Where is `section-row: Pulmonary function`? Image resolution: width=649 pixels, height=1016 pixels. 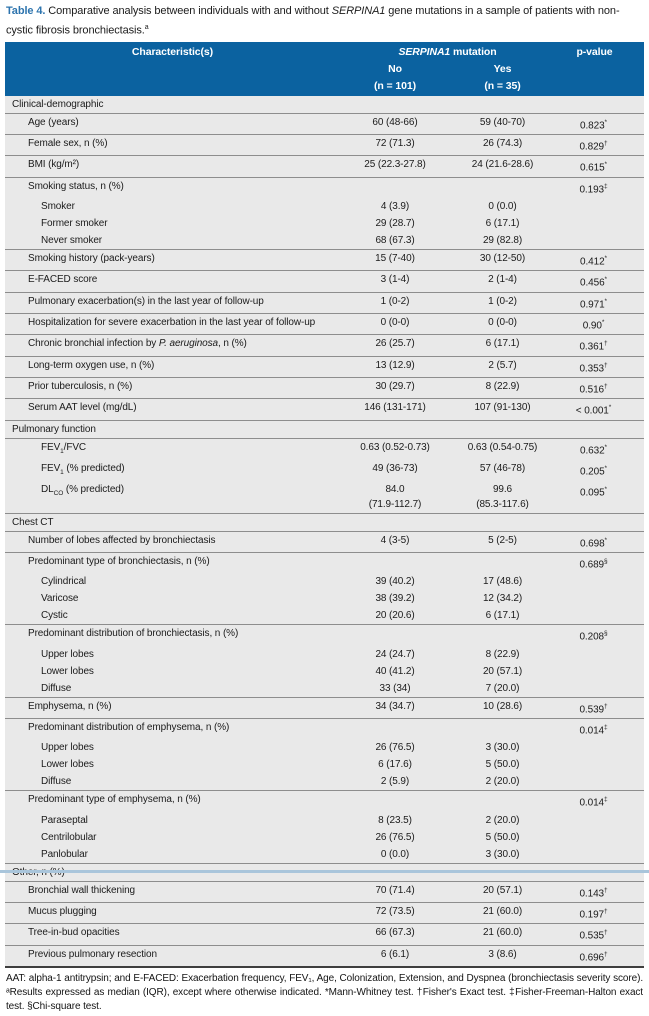 section-row: Pulmonary function is located at coordinates (324, 429).